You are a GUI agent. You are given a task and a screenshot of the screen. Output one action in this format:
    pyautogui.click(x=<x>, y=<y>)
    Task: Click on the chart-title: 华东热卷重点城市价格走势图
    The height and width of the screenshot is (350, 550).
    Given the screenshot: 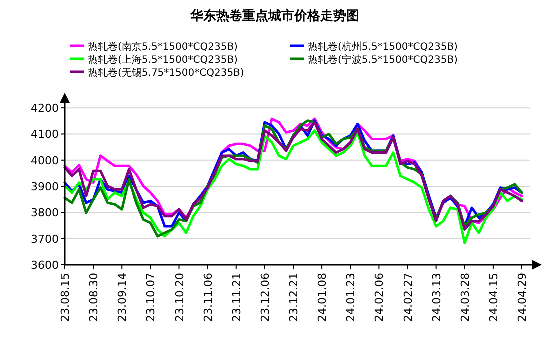 What is the action you would take?
    pyautogui.click(x=275, y=16)
    